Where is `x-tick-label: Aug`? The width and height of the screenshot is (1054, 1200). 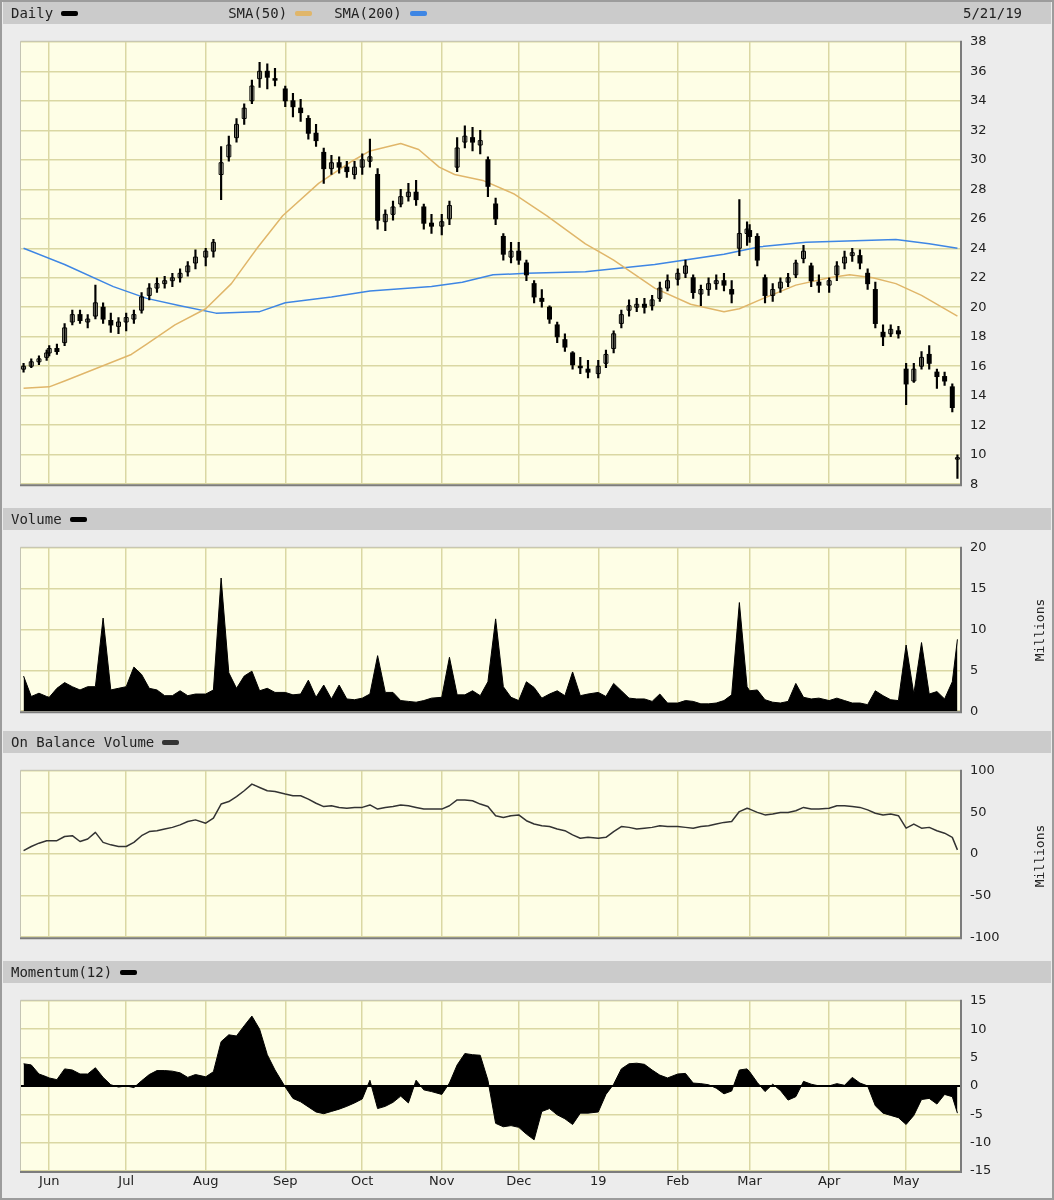 x-tick-label: Aug is located at coordinates (206, 1181).